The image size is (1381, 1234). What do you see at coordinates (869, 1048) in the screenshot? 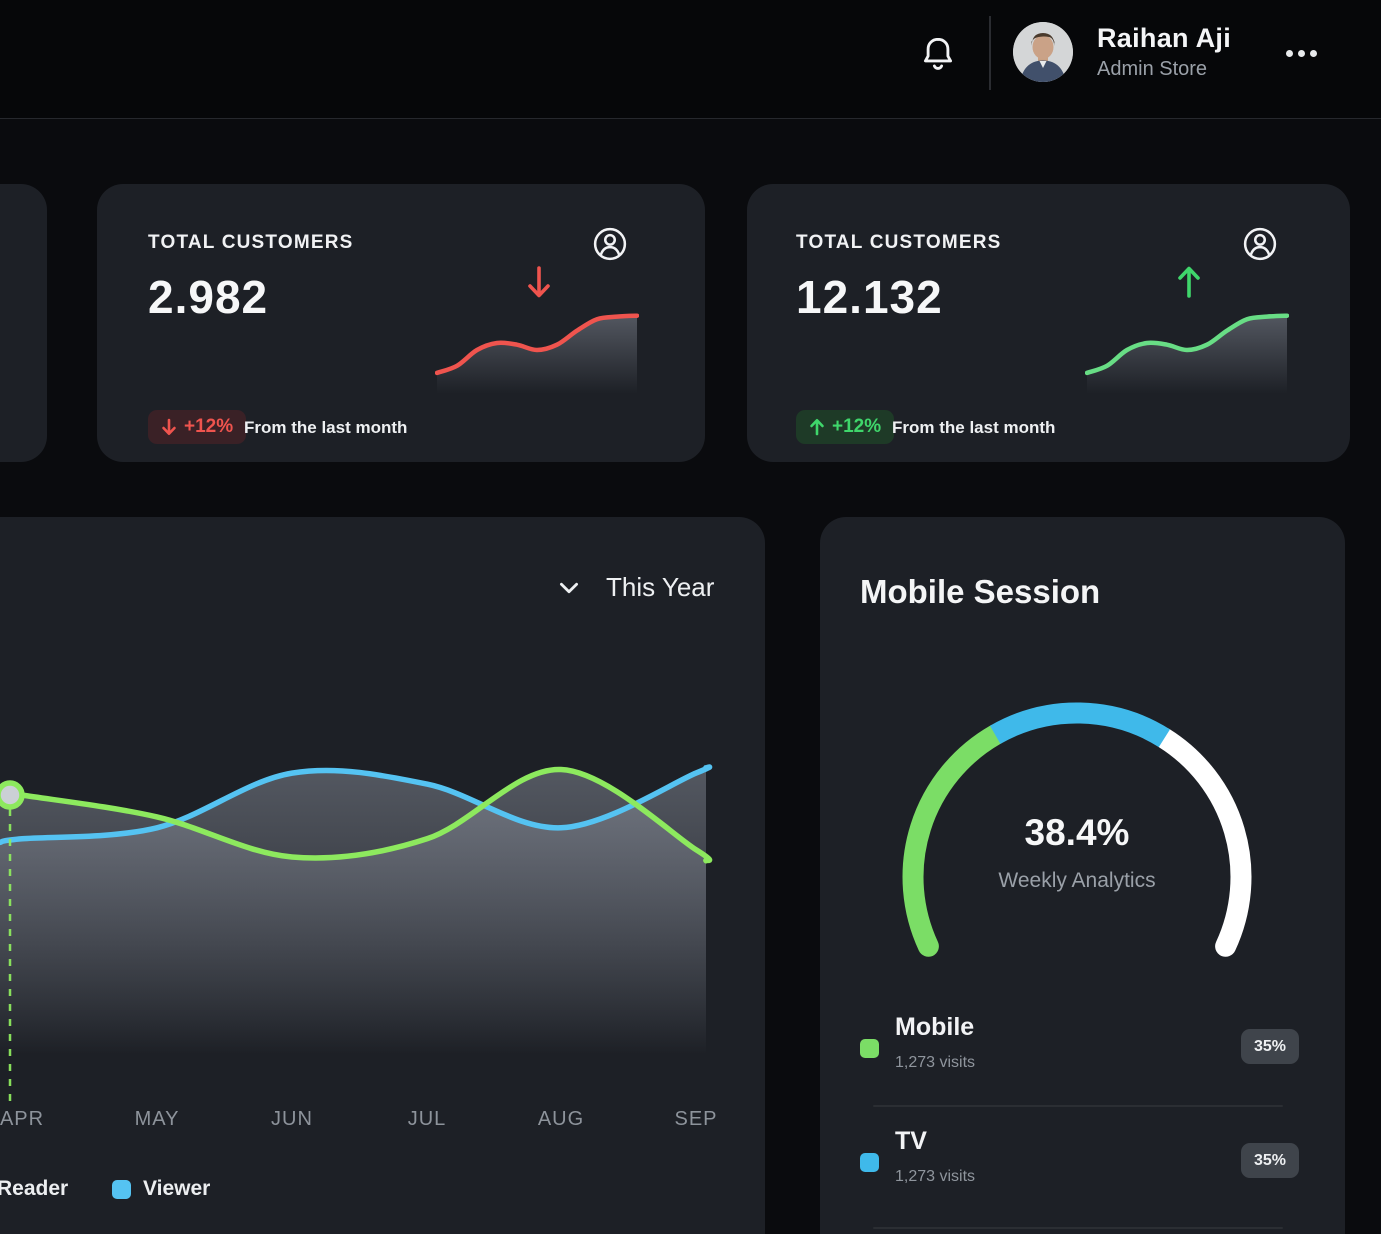
I see `mobile-swatch` at bounding box center [869, 1048].